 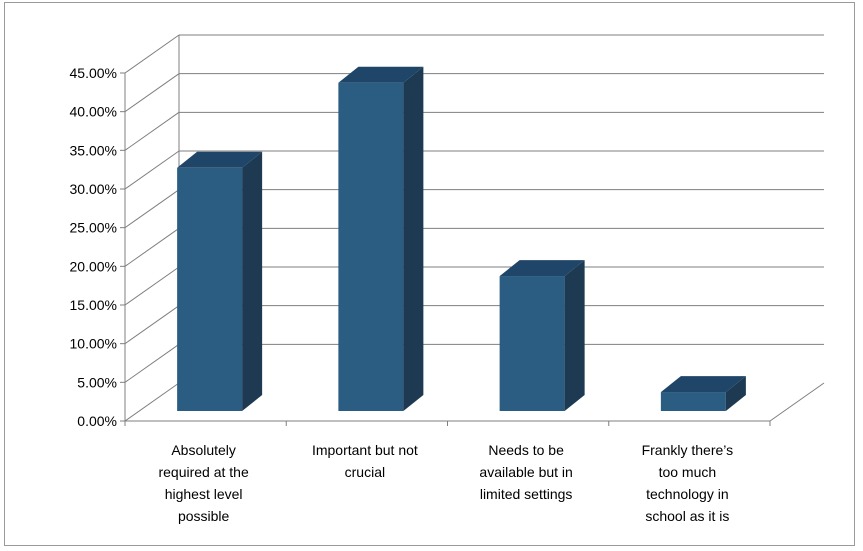 I want to click on y-tick-label: 0.00%, so click(x=97, y=421).